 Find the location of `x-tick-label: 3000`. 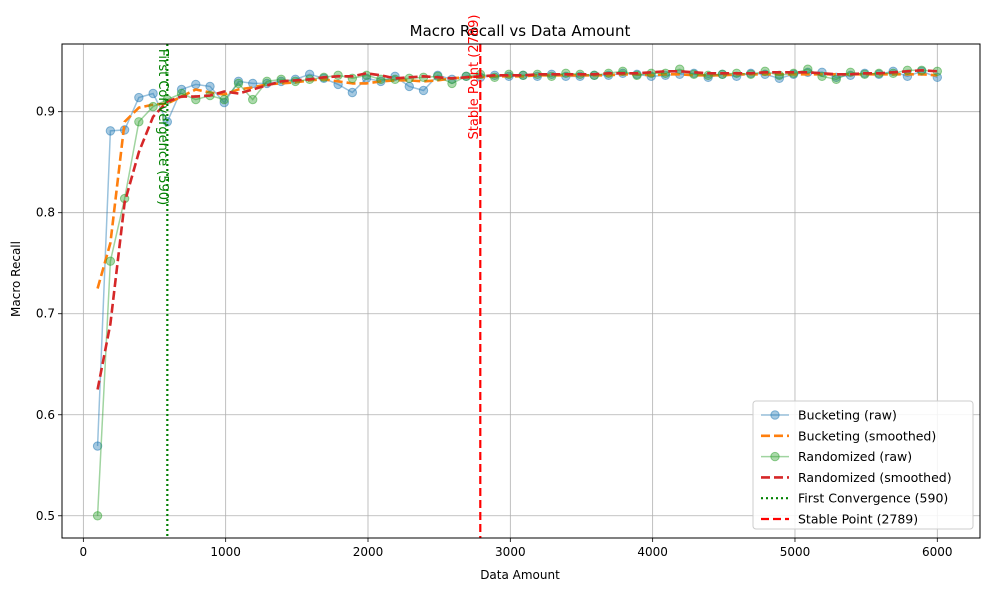

x-tick-label: 3000 is located at coordinates (510, 552).